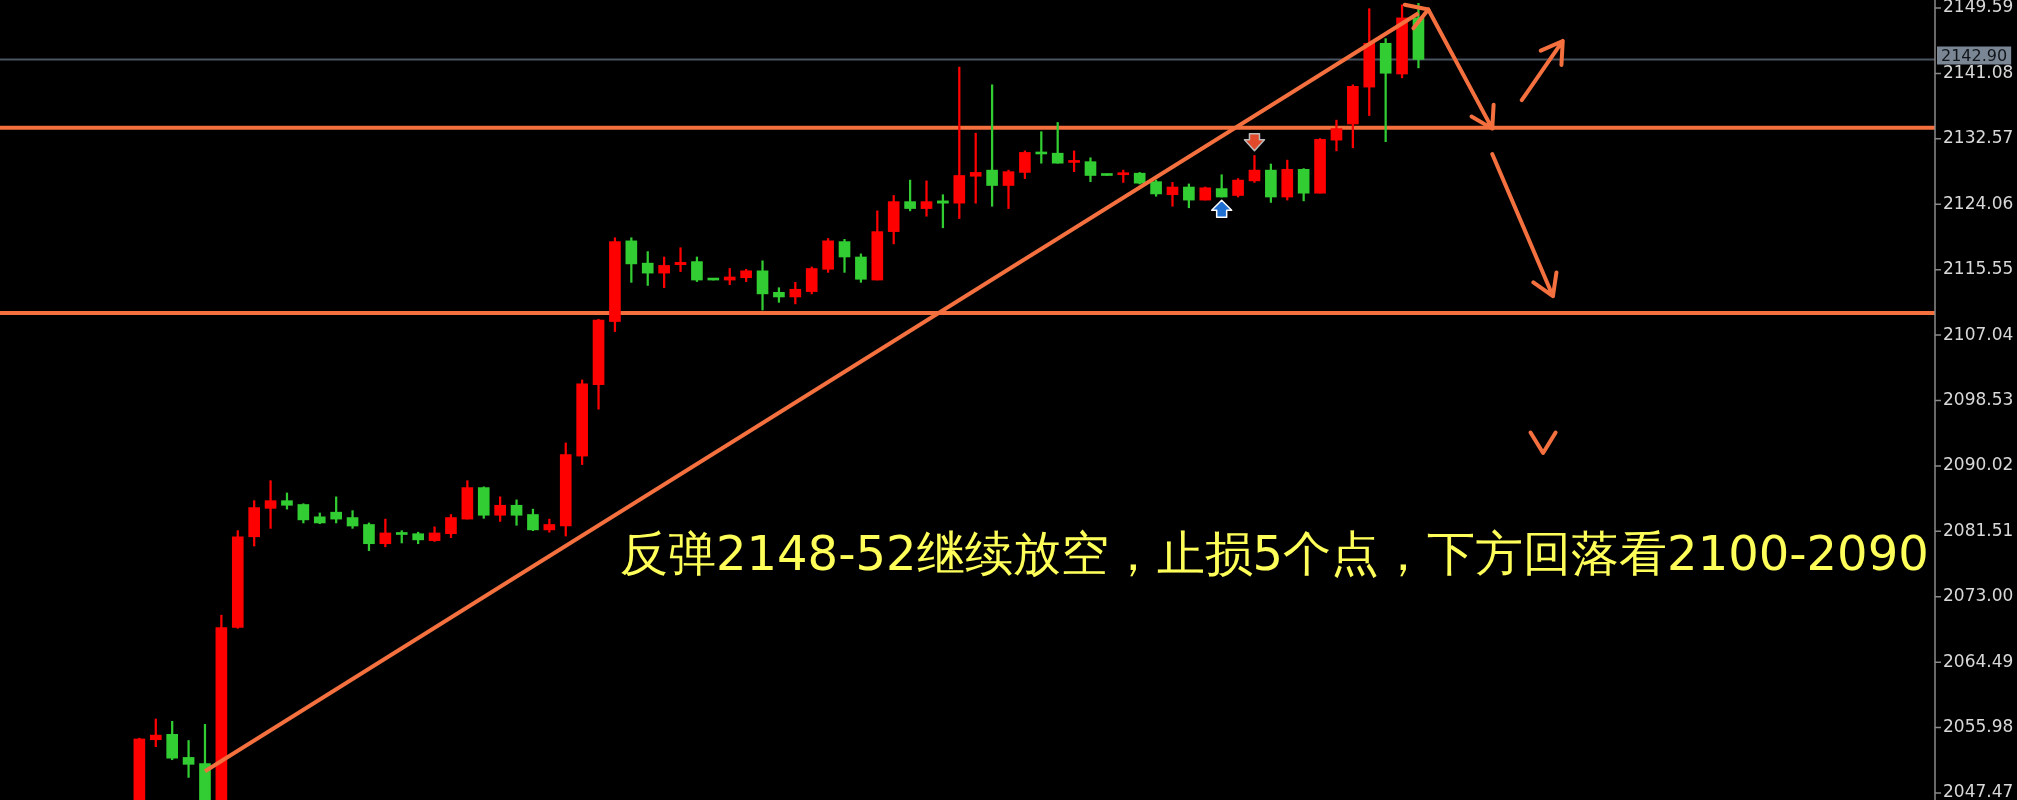 The width and height of the screenshot is (2017, 800). I want to click on y-tick-label: 2055.98, so click(1978, 726).